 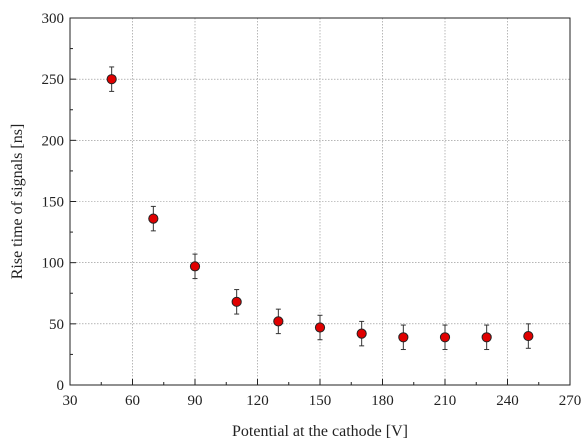 What do you see at coordinates (53, 19) in the screenshot?
I see `y-tick-label: 300` at bounding box center [53, 19].